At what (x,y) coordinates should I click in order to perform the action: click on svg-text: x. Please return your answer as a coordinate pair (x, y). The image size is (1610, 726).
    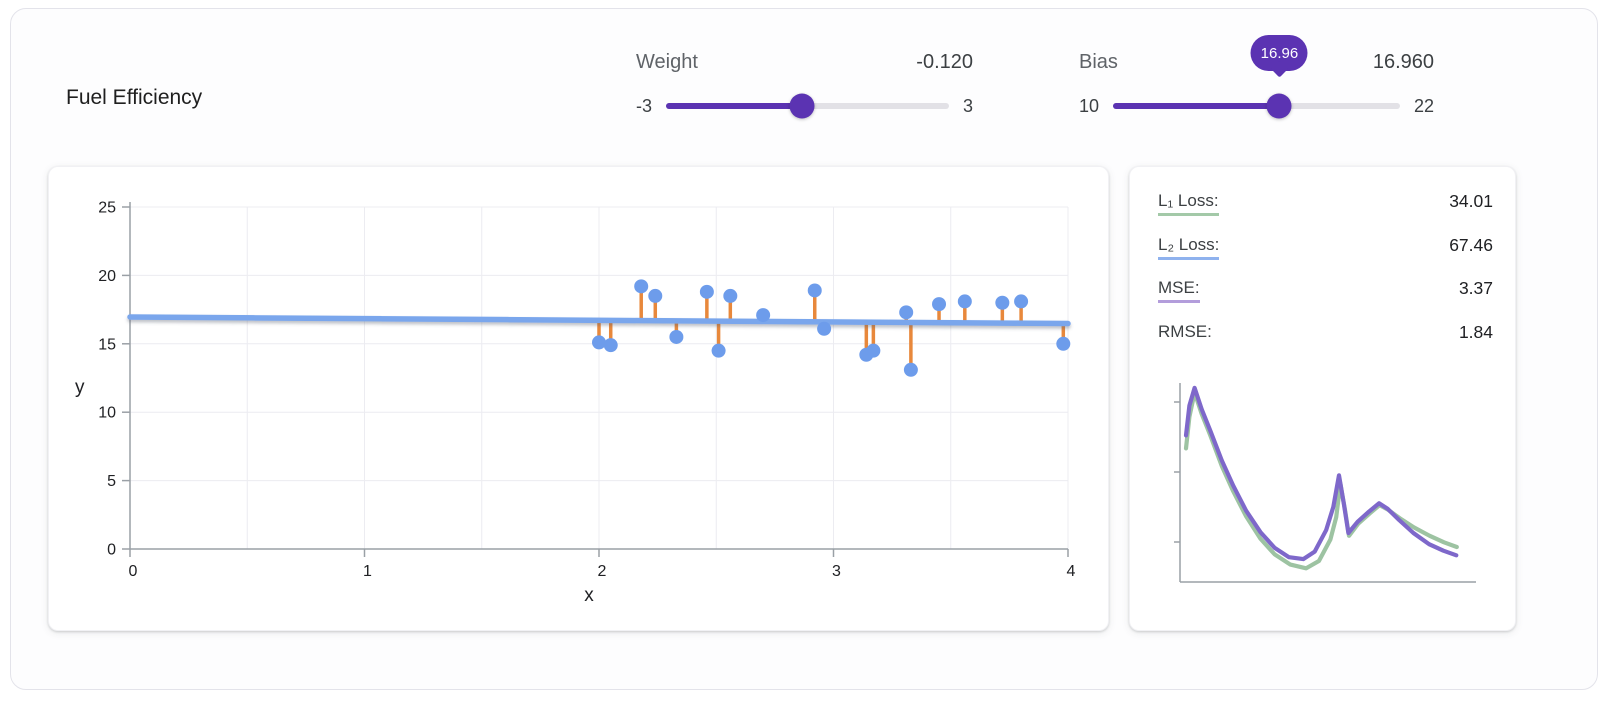
    Looking at the image, I should click on (589, 595).